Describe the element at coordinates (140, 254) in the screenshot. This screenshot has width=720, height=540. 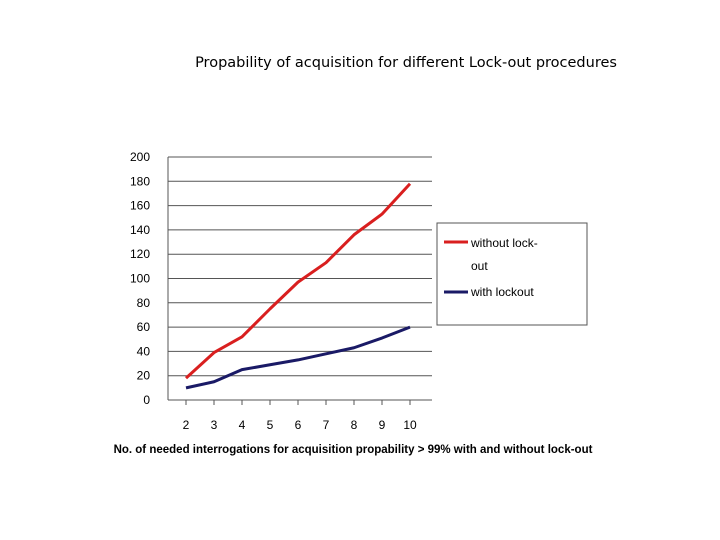
I see `y-tick-label-120: 120` at that location.